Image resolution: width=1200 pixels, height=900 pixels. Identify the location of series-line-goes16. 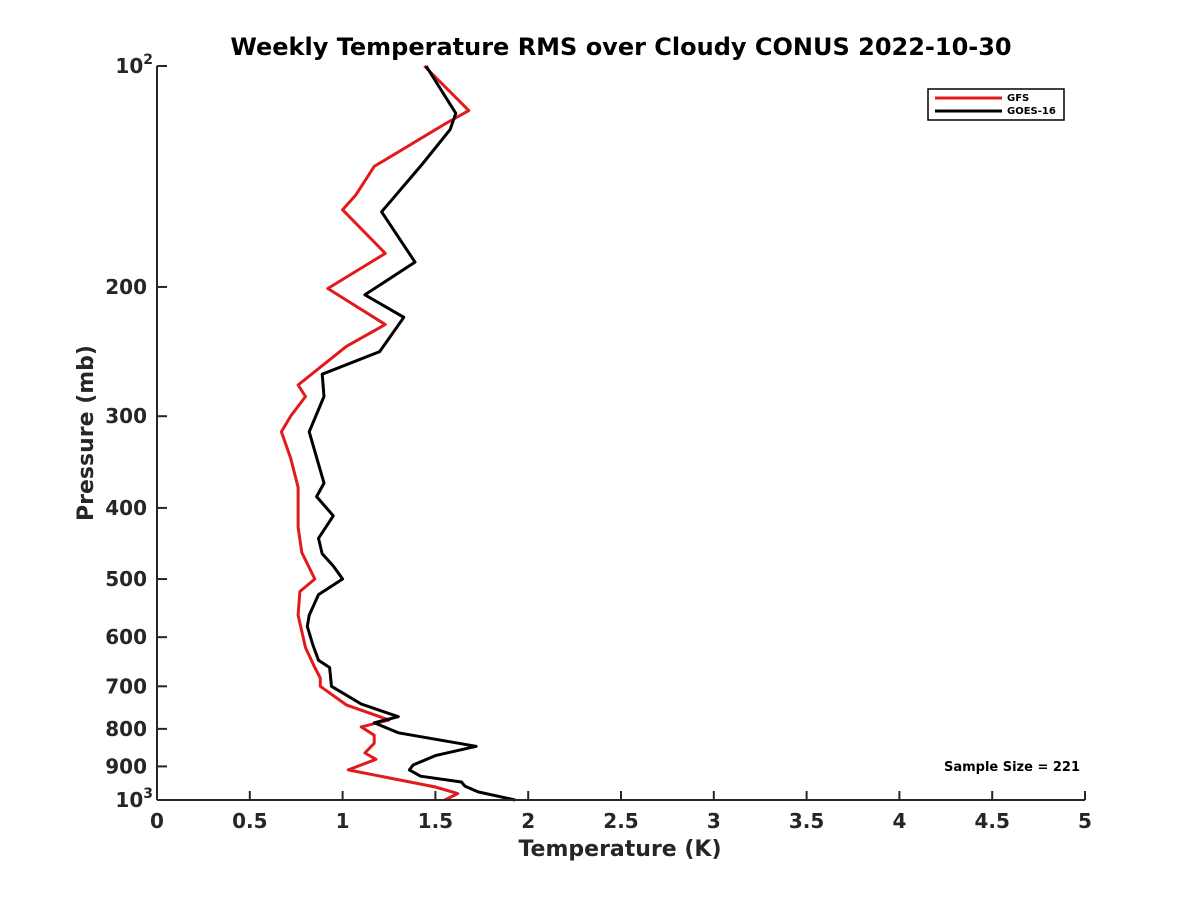
(410, 433).